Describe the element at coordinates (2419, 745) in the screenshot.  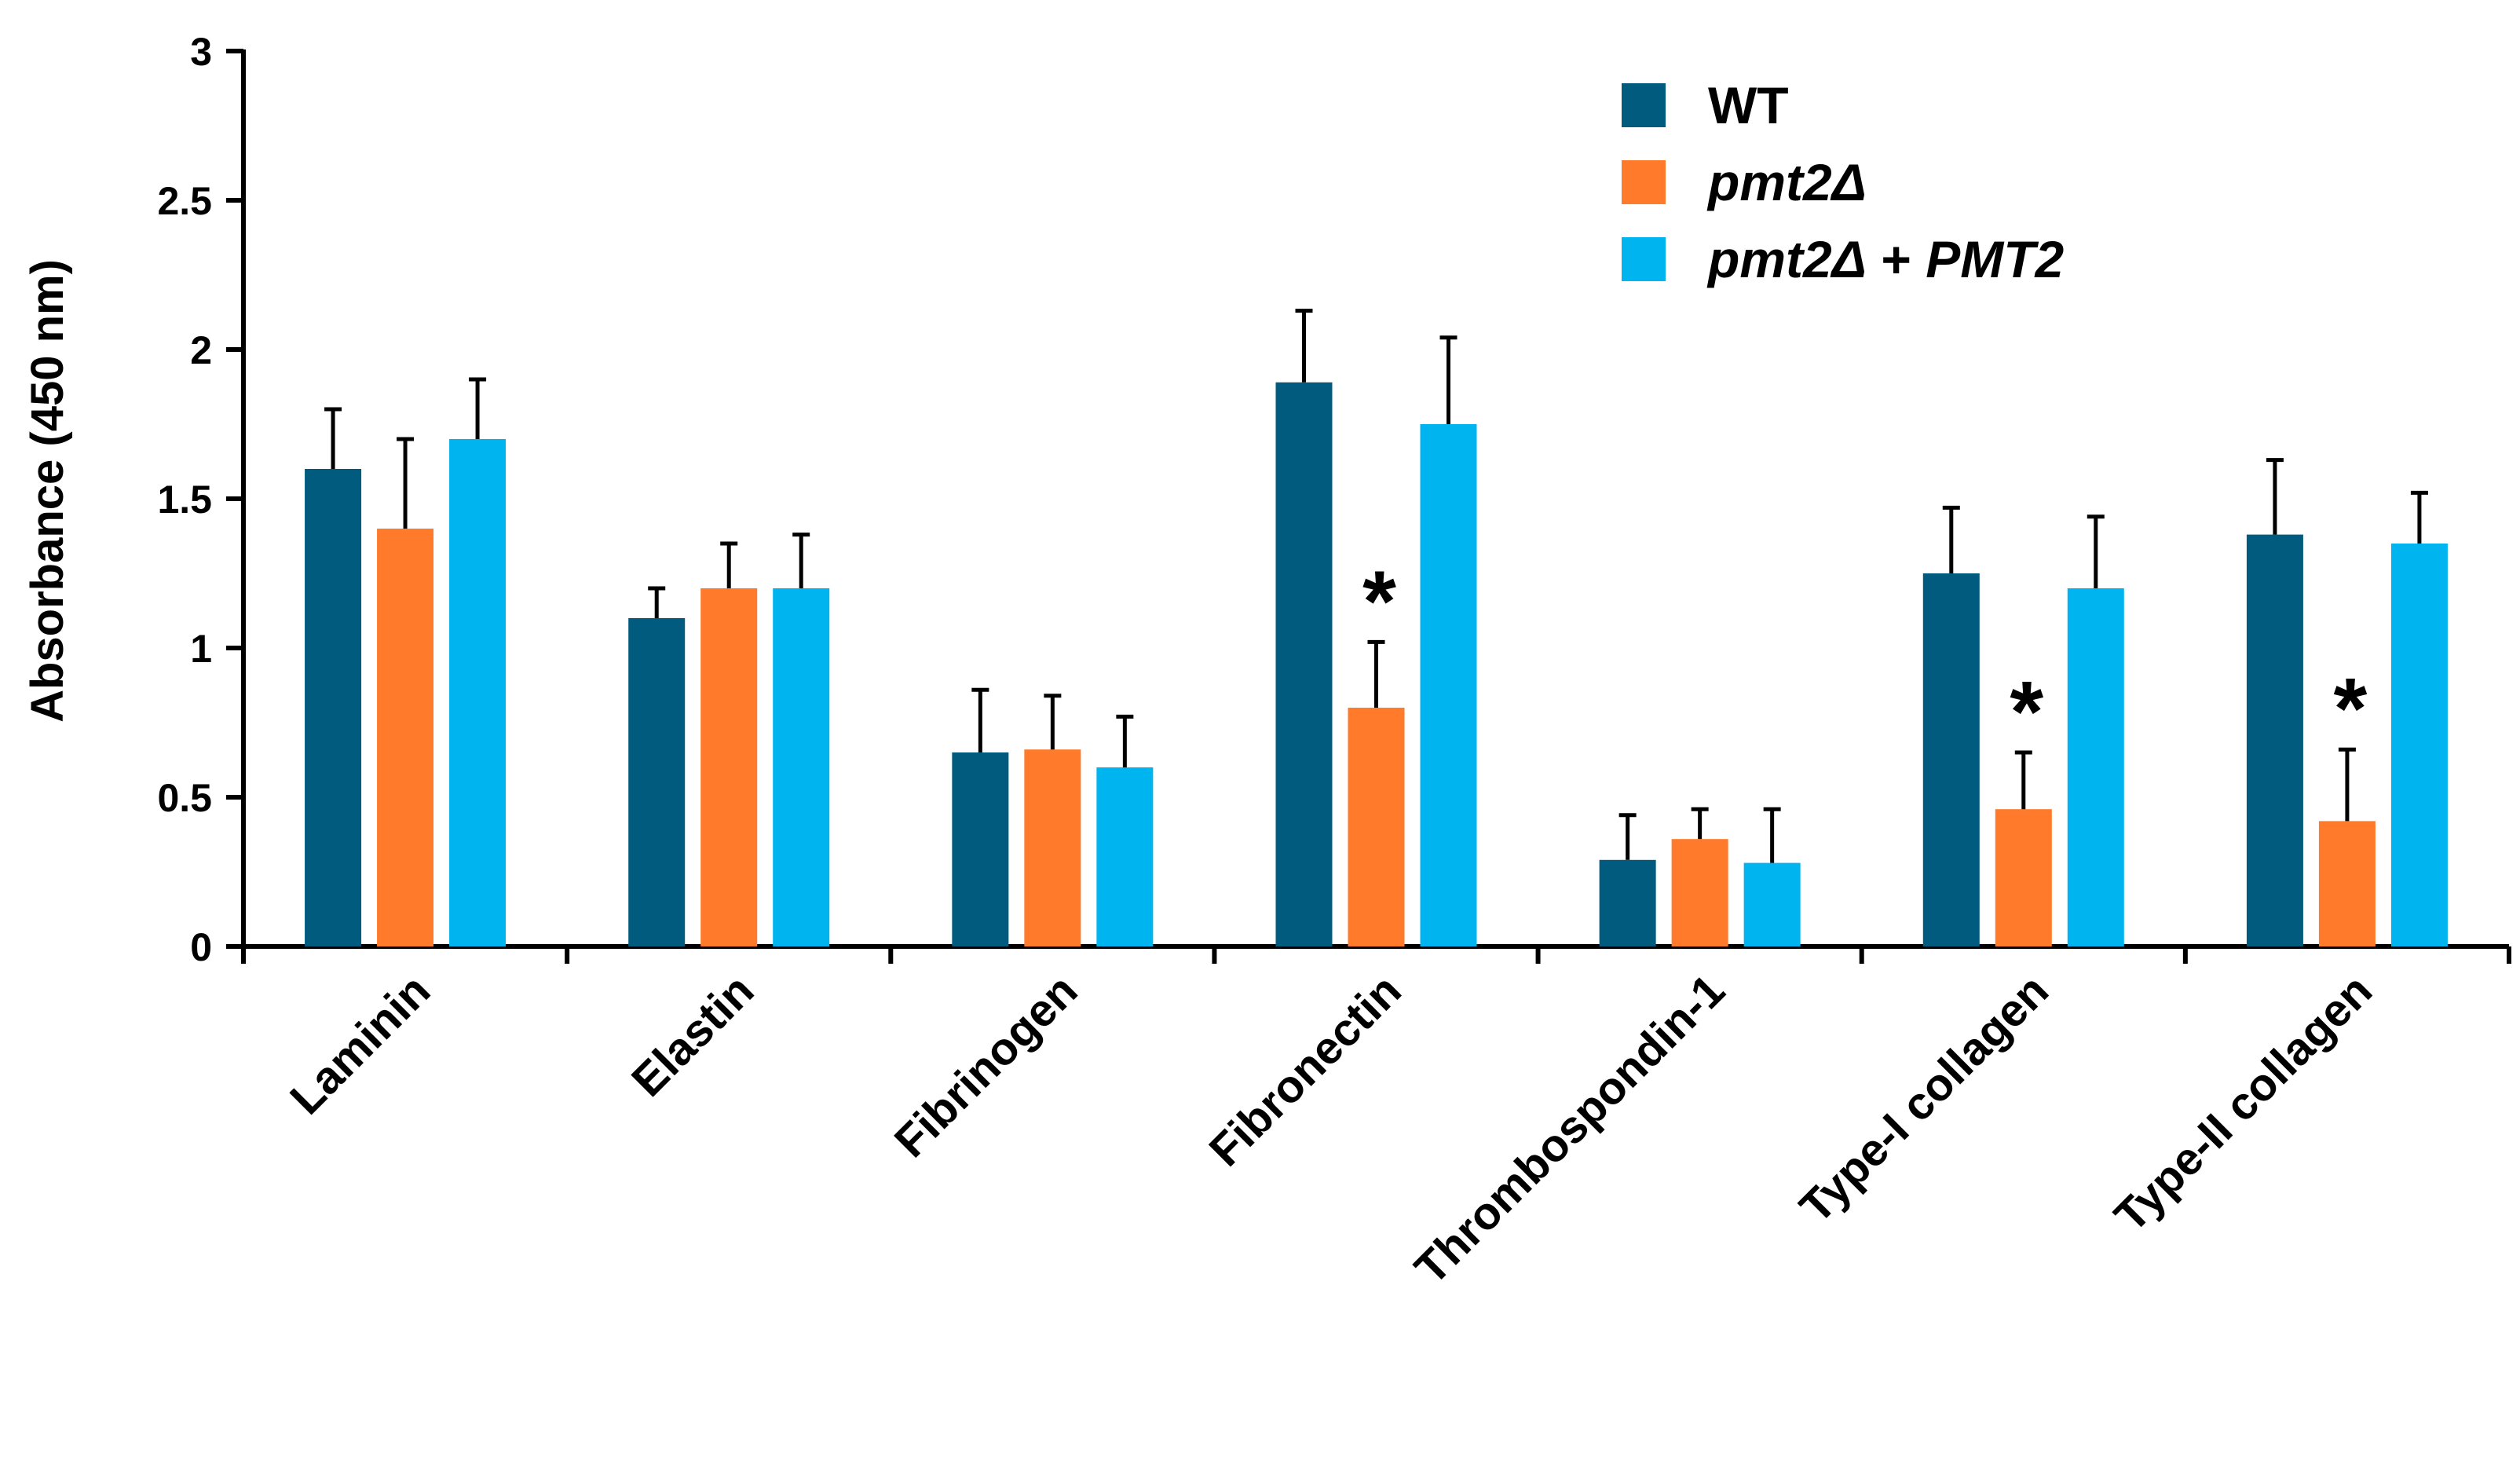
I see `bar-type-ii-collagen-pmt2-delta-plus-pmt2` at that location.